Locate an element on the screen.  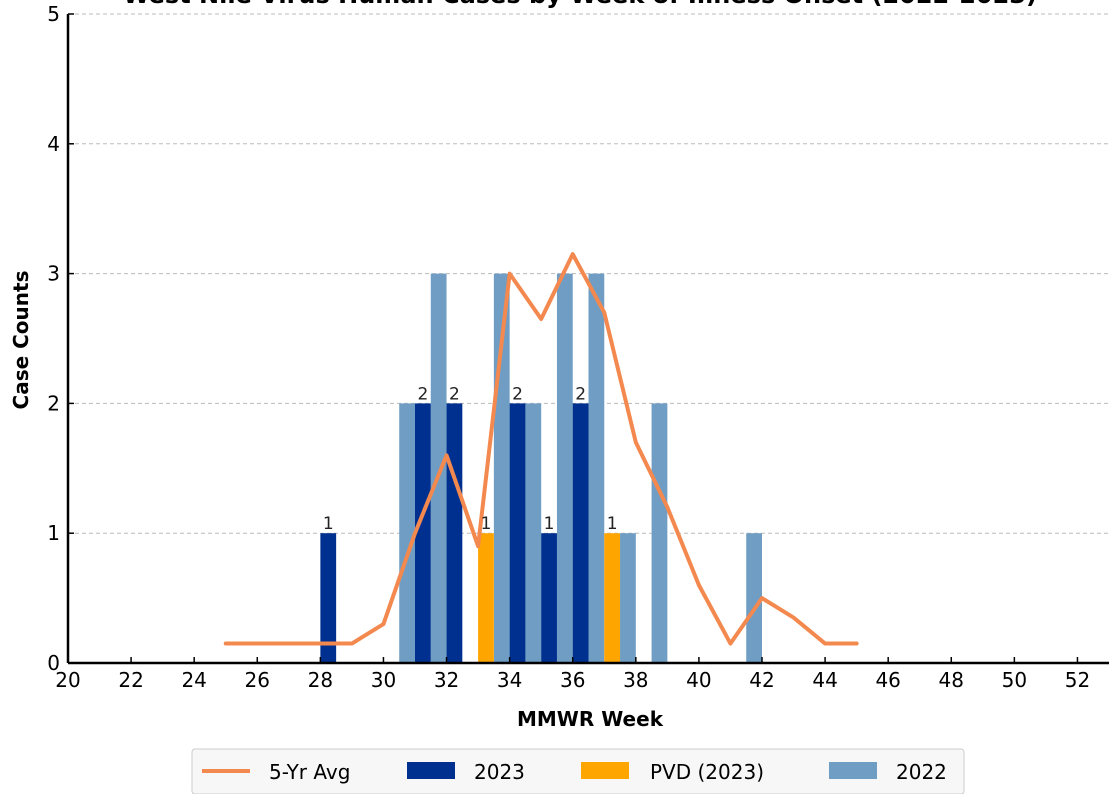
x-tick-label: 34 is located at coordinates (509, 680).